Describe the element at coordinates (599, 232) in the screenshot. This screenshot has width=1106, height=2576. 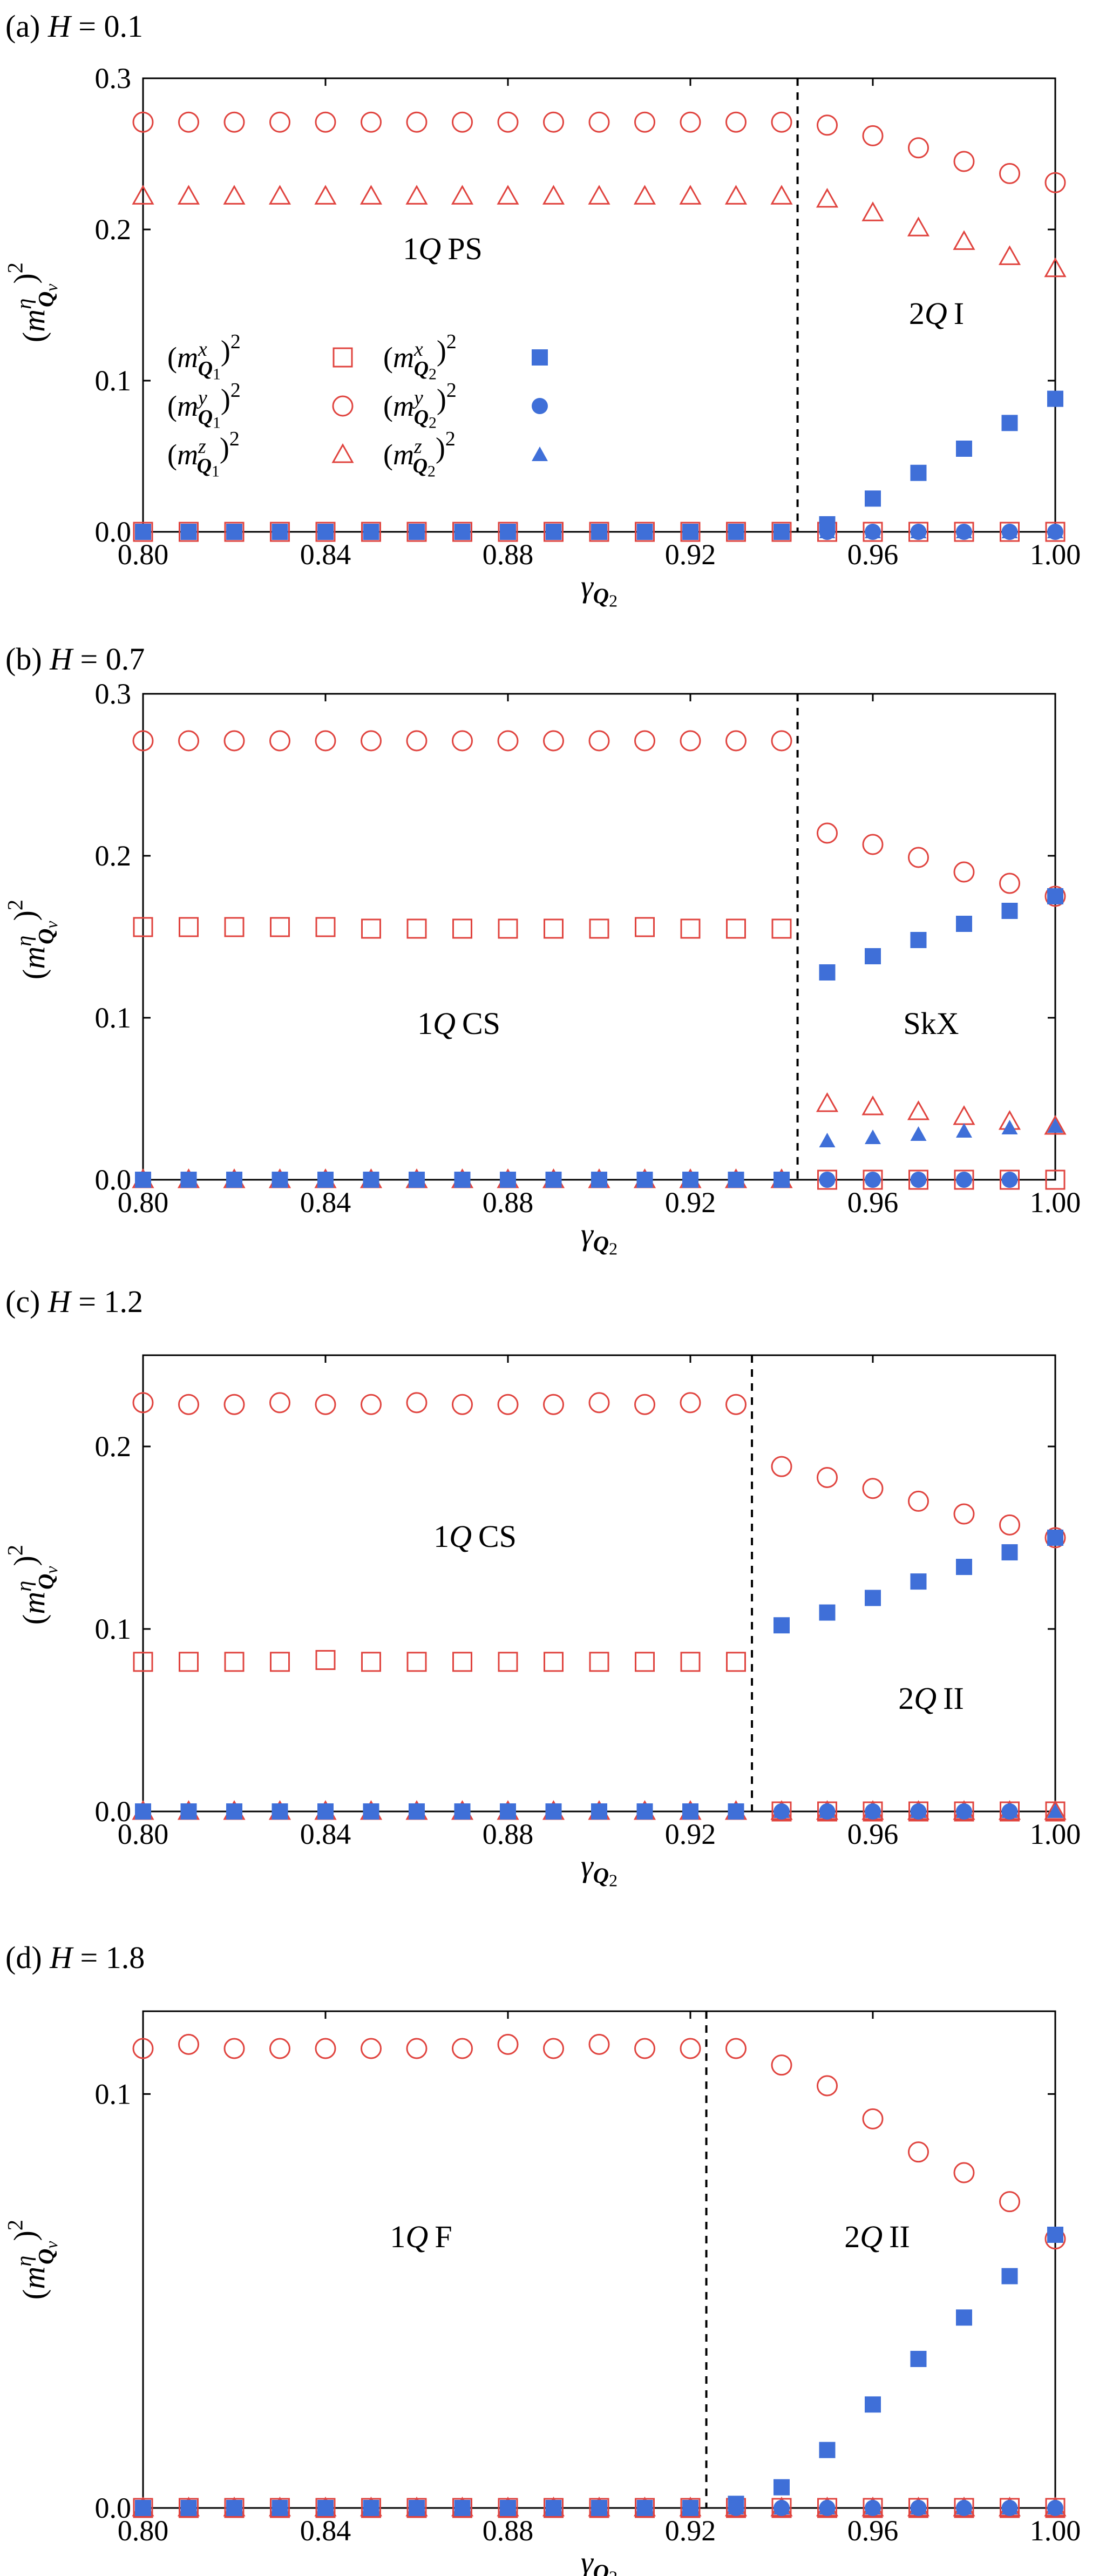
I see `series-triangle-open` at that location.